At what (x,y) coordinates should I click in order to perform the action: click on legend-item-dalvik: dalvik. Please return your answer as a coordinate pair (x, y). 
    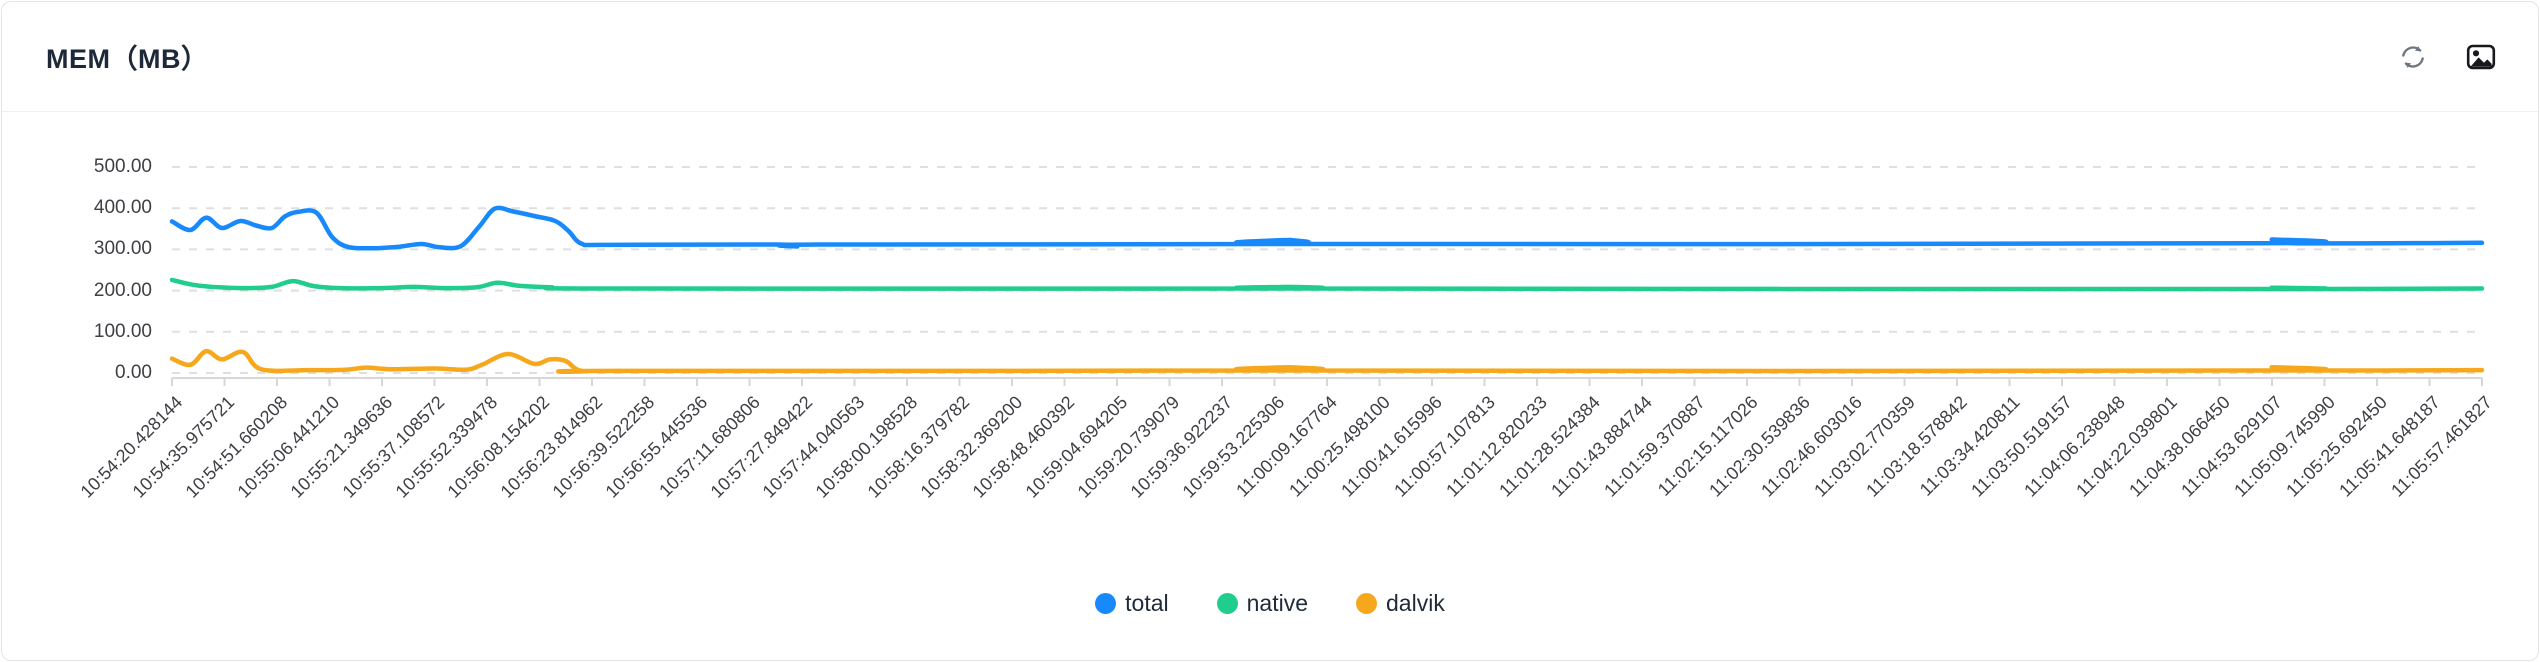
    Looking at the image, I should click on (1400, 603).